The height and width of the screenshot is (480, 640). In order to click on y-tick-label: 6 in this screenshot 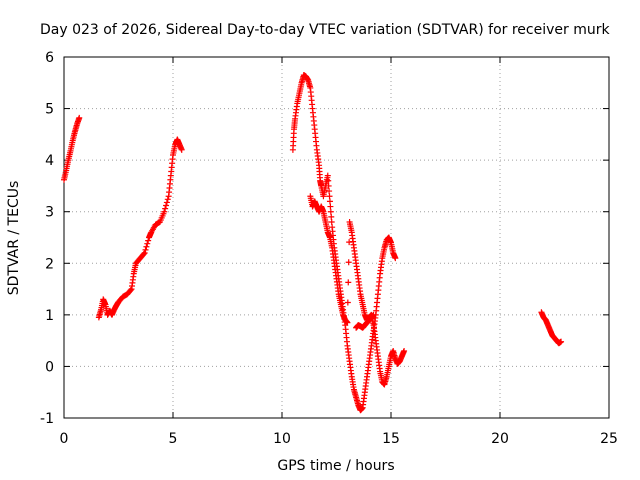, I will do `click(49, 58)`.